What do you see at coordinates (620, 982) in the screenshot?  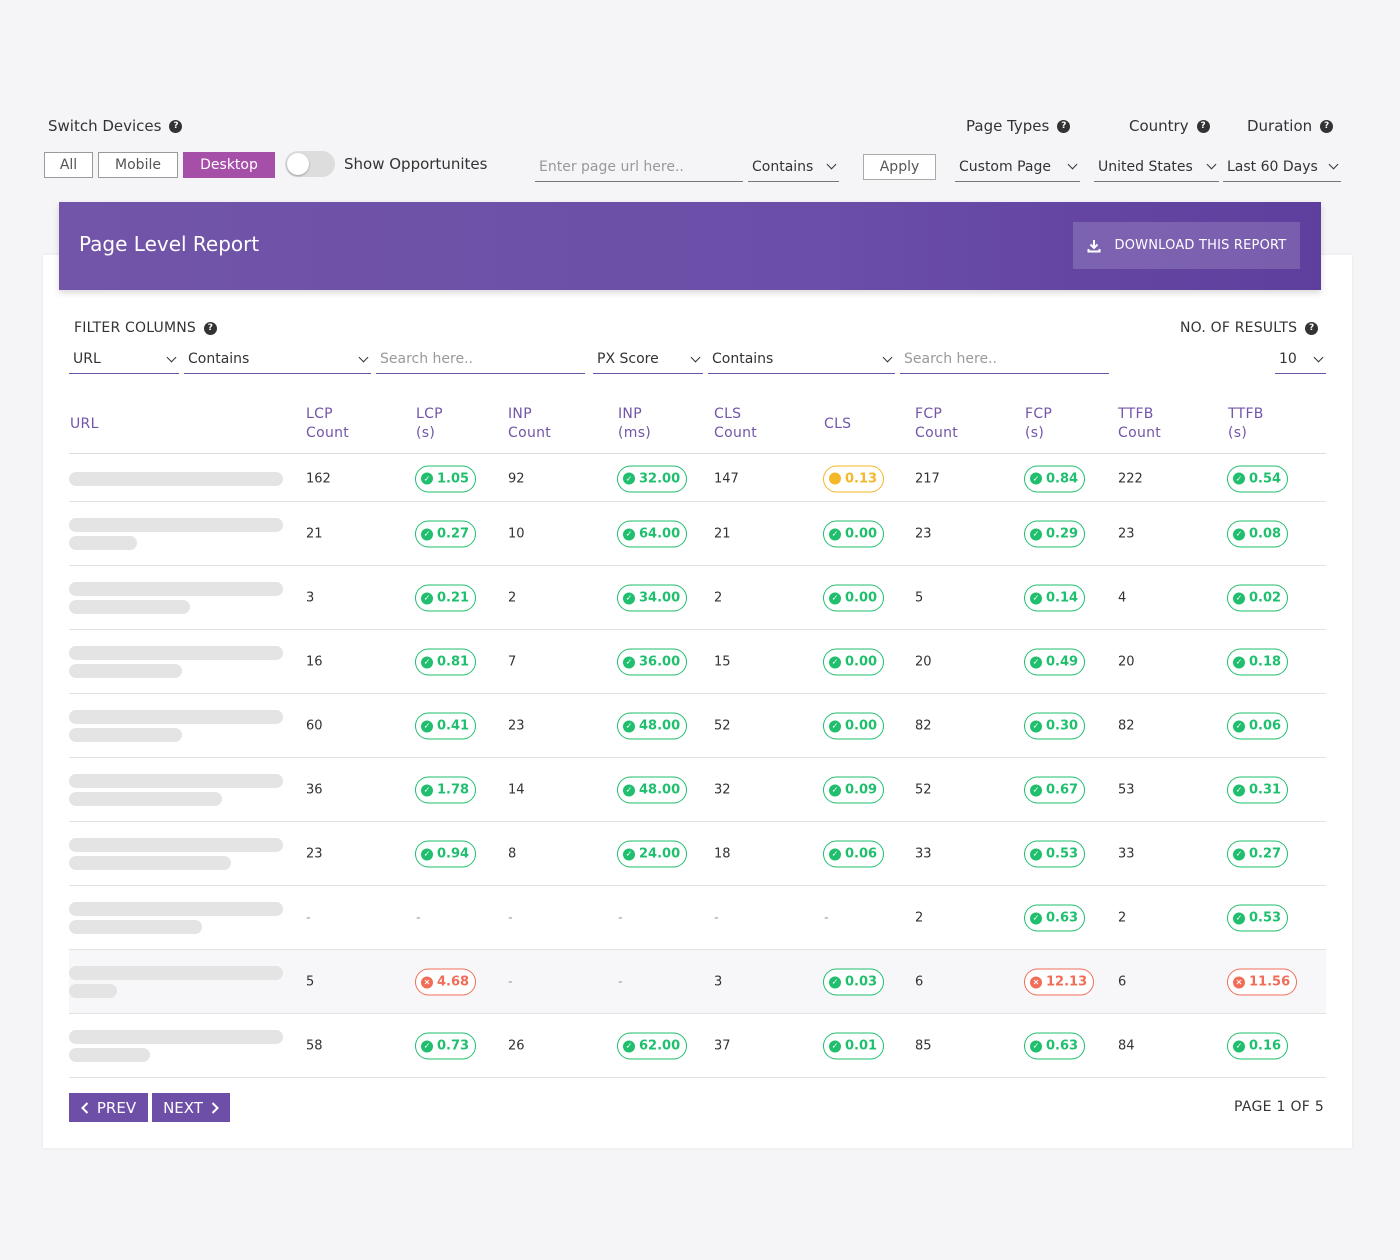 I see `inp-cell: -` at bounding box center [620, 982].